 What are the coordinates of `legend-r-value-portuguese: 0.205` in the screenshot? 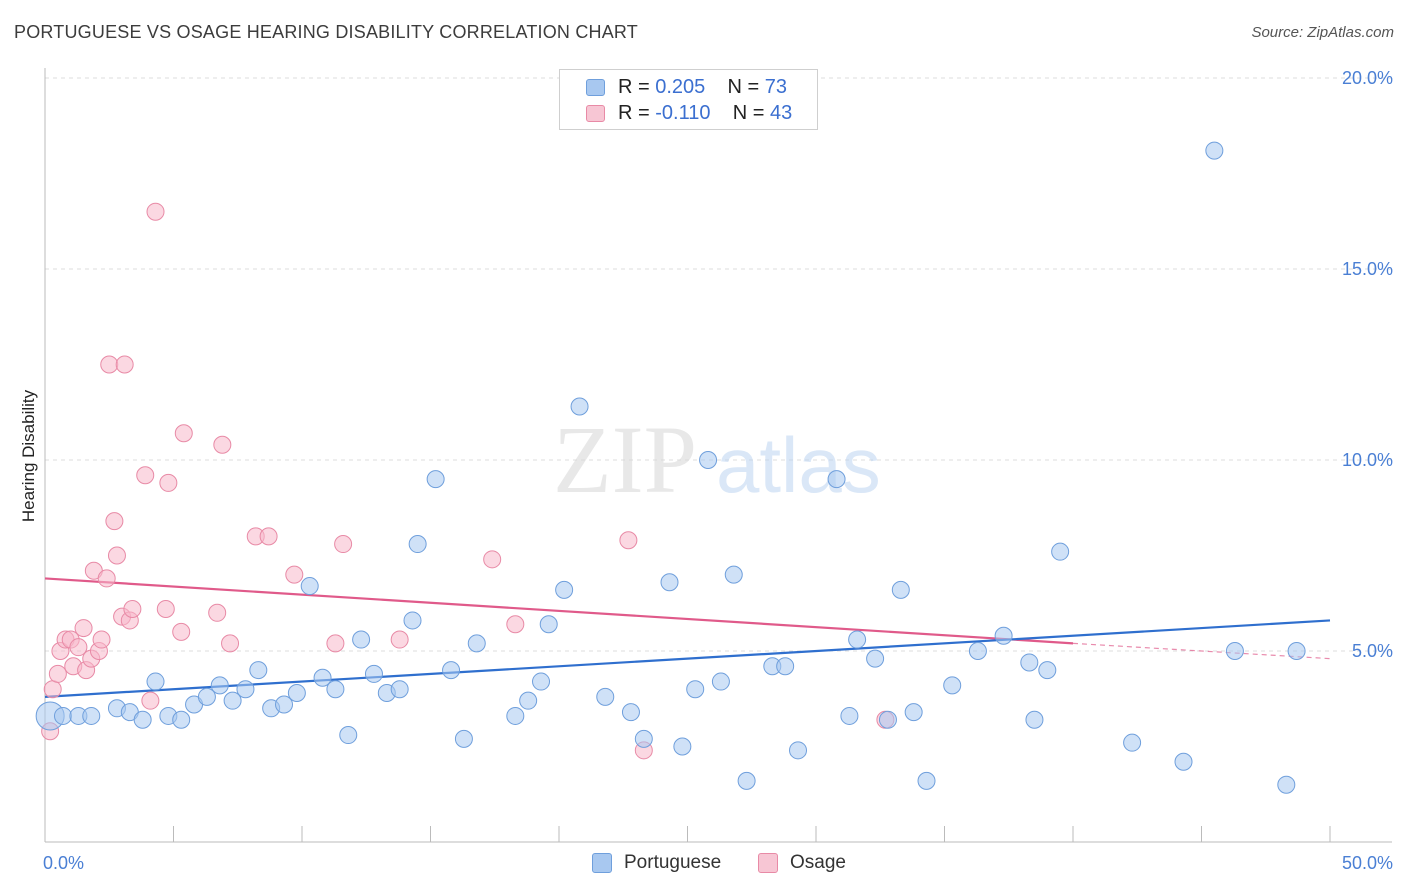 It's located at (680, 87).